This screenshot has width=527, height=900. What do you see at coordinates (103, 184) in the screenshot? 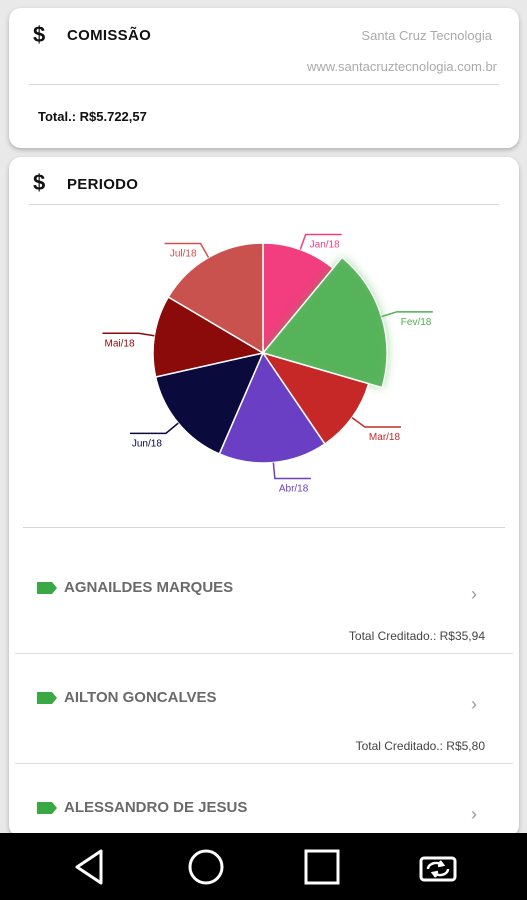
I see `period-title: PERIODO` at bounding box center [103, 184].